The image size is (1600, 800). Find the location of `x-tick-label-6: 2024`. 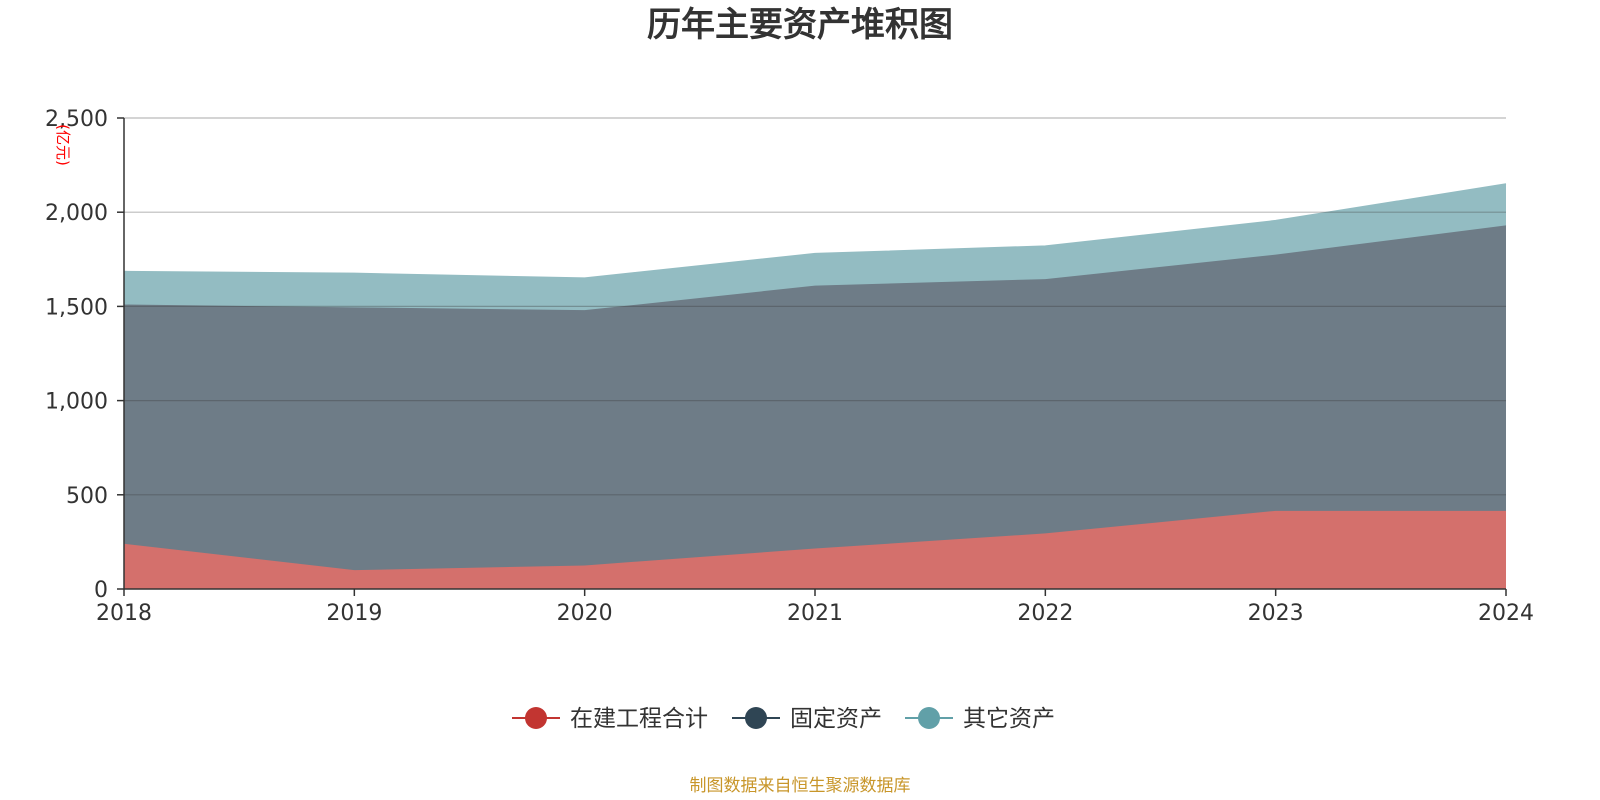

x-tick-label-6: 2024 is located at coordinates (1506, 613).